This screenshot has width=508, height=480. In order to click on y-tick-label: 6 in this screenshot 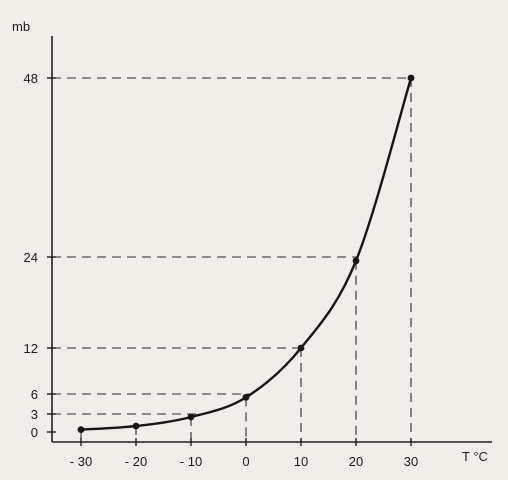, I will do `click(34, 394)`.